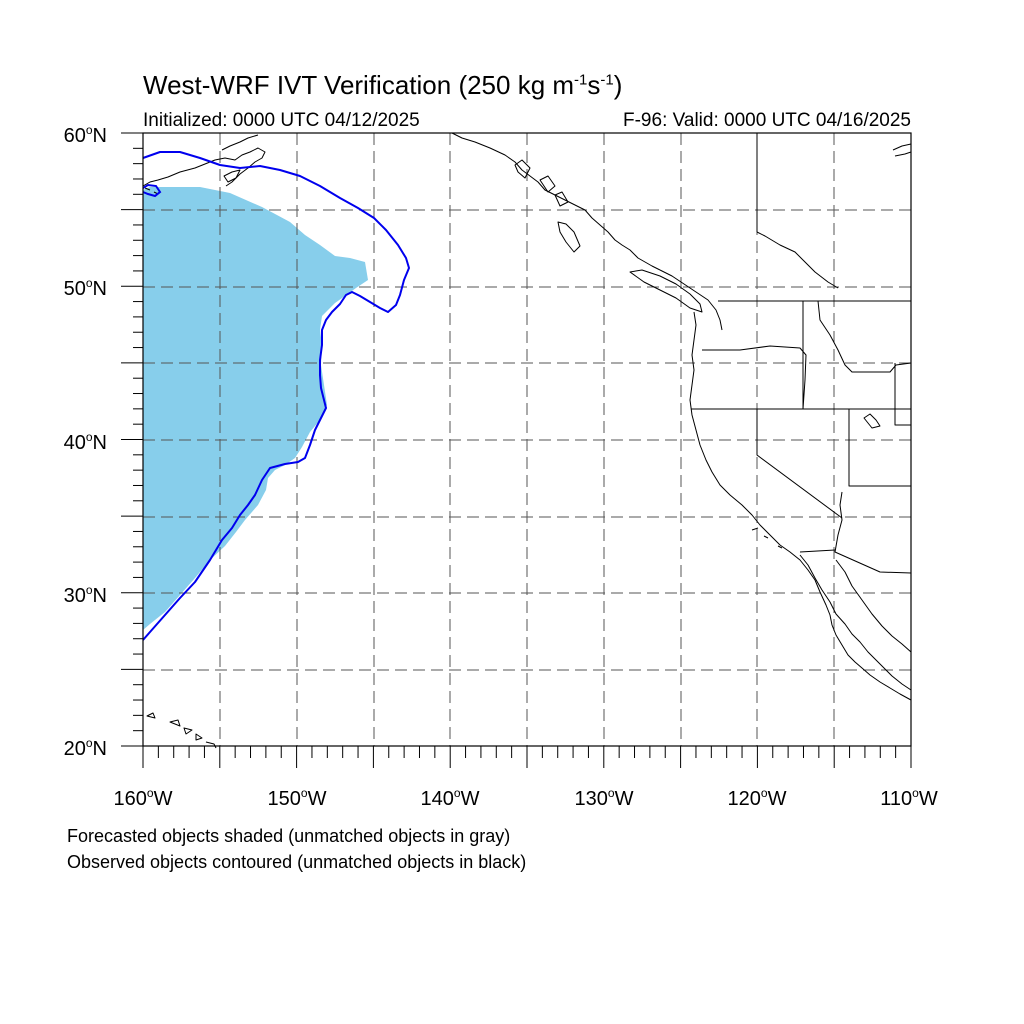  I want to click on title-prefix: West-WRF IVT Verification (250 kg m, so click(359, 85).